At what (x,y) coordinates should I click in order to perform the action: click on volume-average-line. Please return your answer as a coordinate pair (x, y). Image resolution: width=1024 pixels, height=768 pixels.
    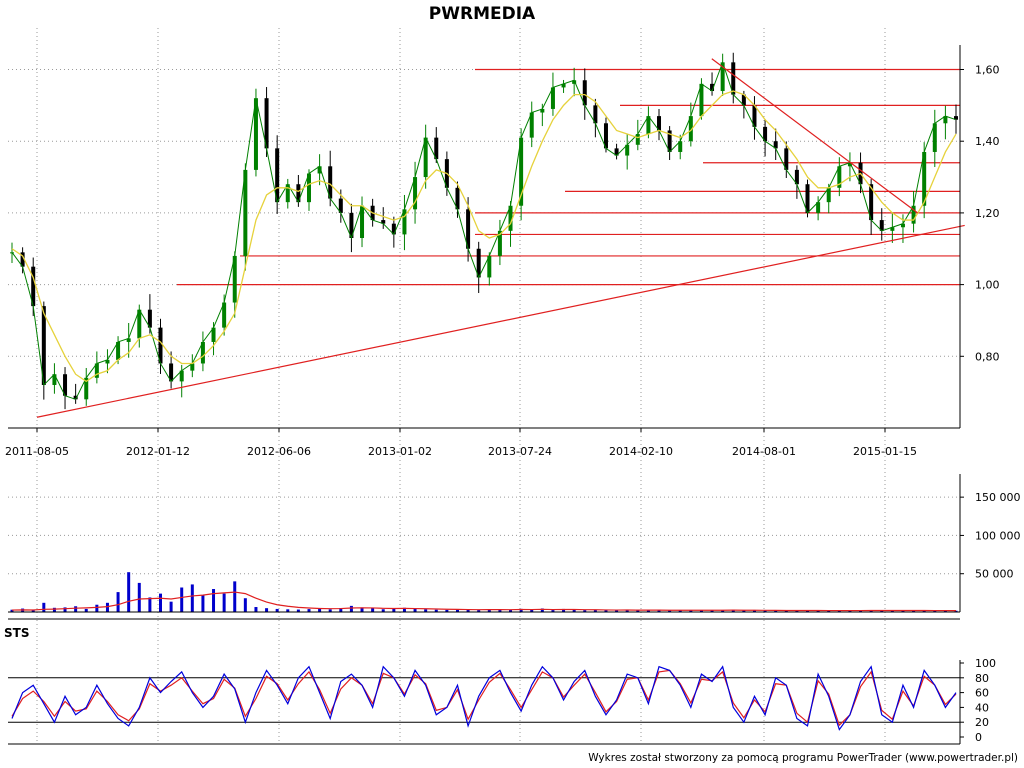
    Looking at the image, I should click on (484, 601).